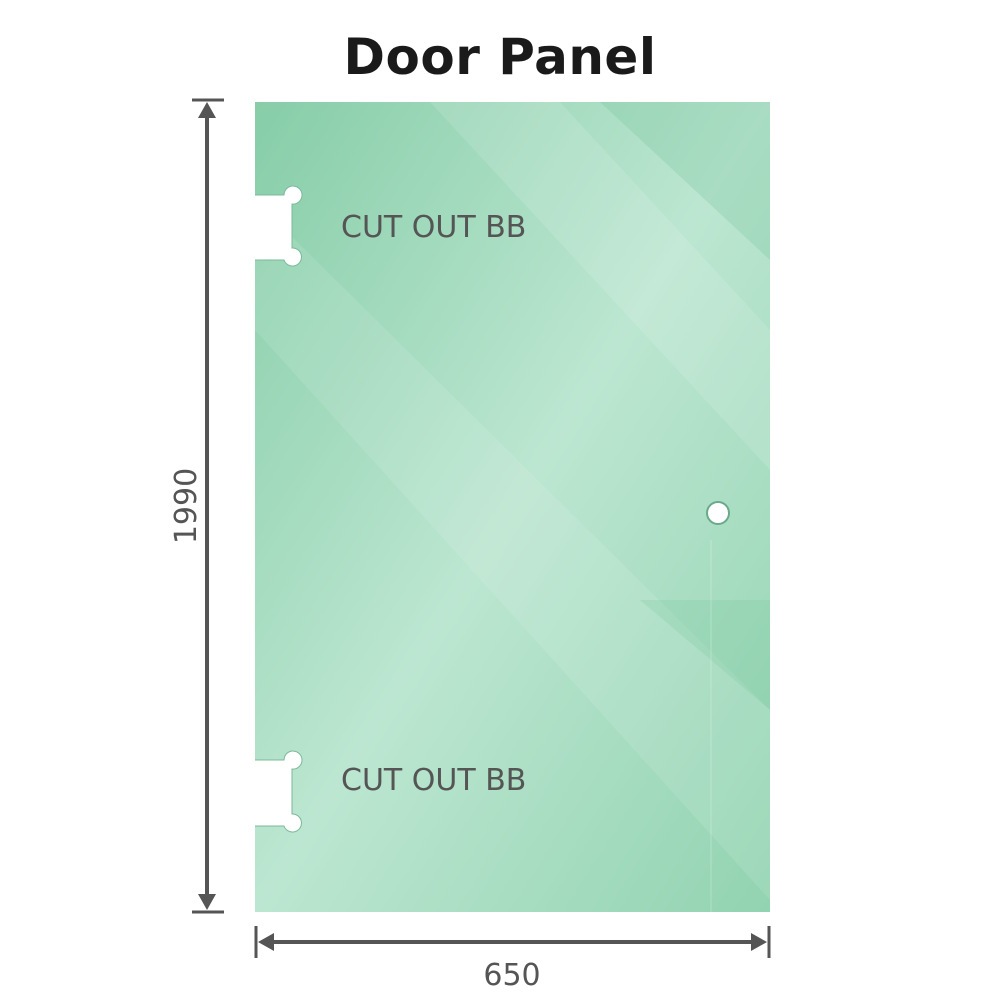 The image size is (1000, 1000). Describe the element at coordinates (433, 227) in the screenshot. I see `cutout-top-label: CUT OUT BB` at that location.